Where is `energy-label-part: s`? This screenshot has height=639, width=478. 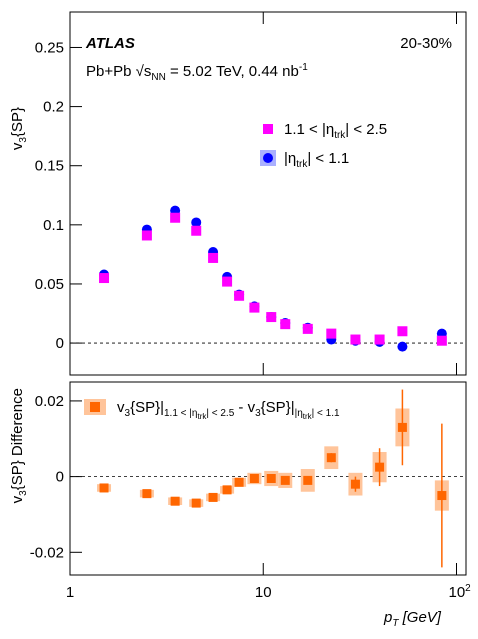 energy-label-part: s is located at coordinates (148, 71).